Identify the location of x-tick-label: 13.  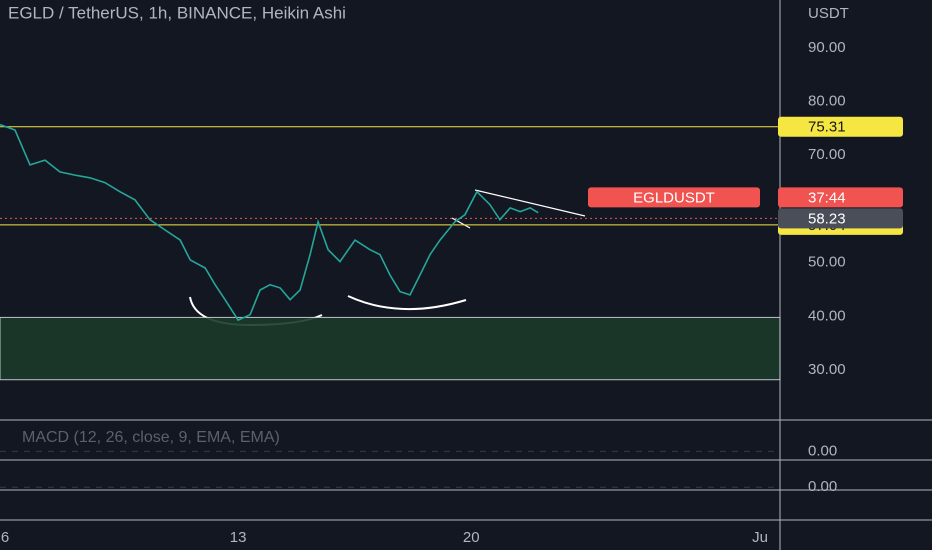
(238, 537).